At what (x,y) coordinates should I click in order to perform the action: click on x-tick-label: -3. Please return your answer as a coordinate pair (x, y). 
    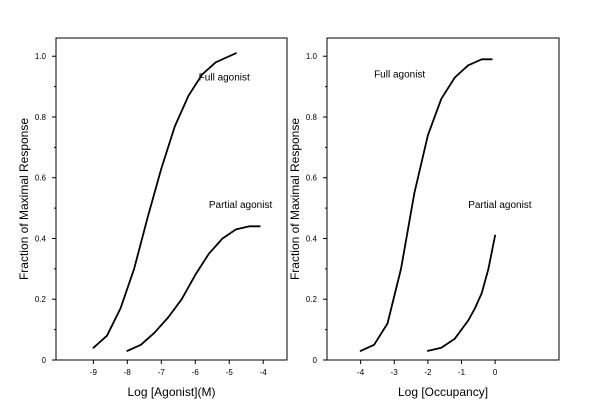
    Looking at the image, I should click on (395, 372).